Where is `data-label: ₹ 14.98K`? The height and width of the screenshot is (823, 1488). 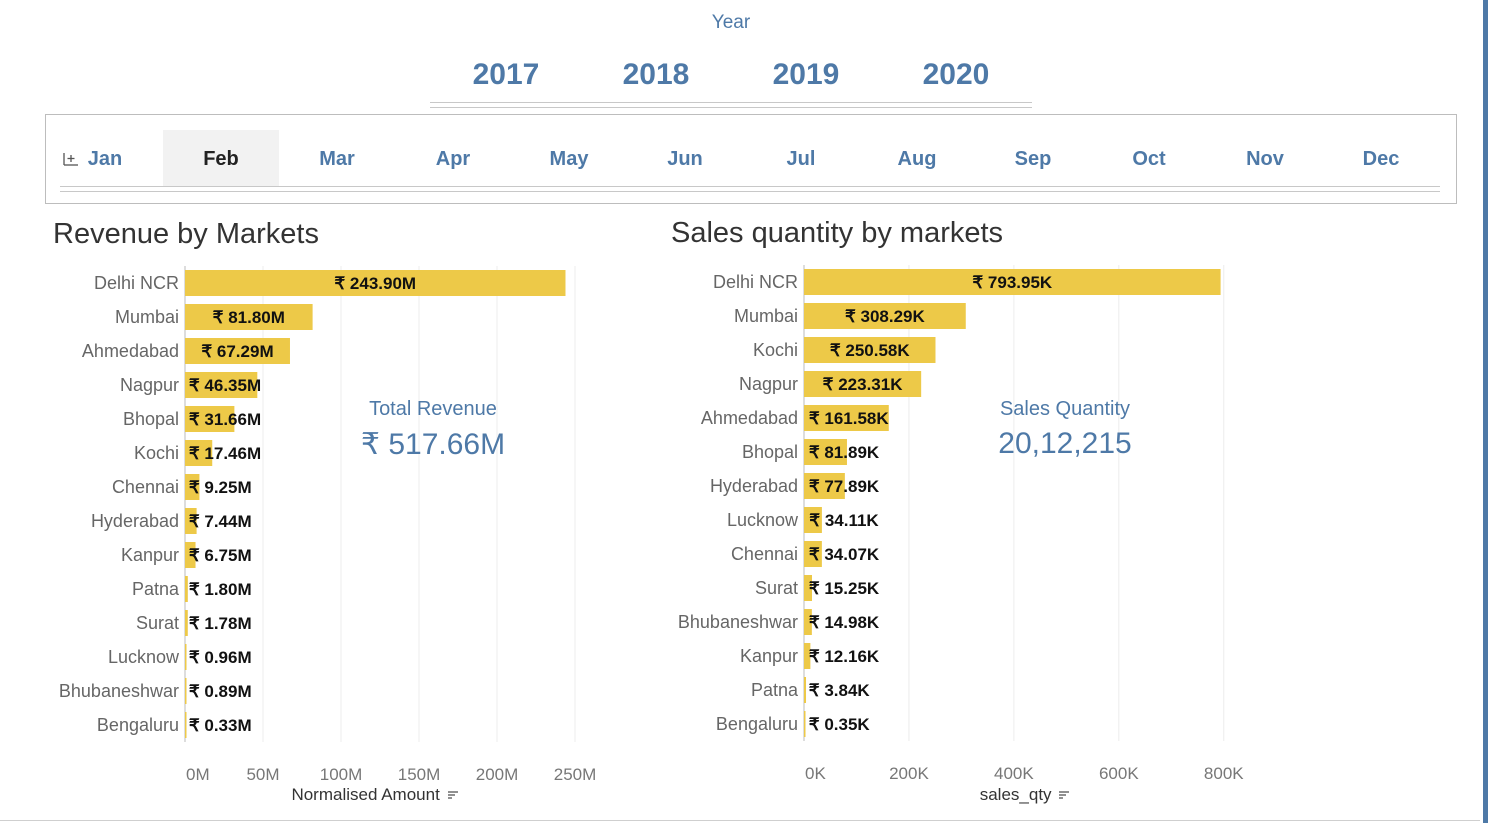
data-label: ₹ 14.98K is located at coordinates (844, 622).